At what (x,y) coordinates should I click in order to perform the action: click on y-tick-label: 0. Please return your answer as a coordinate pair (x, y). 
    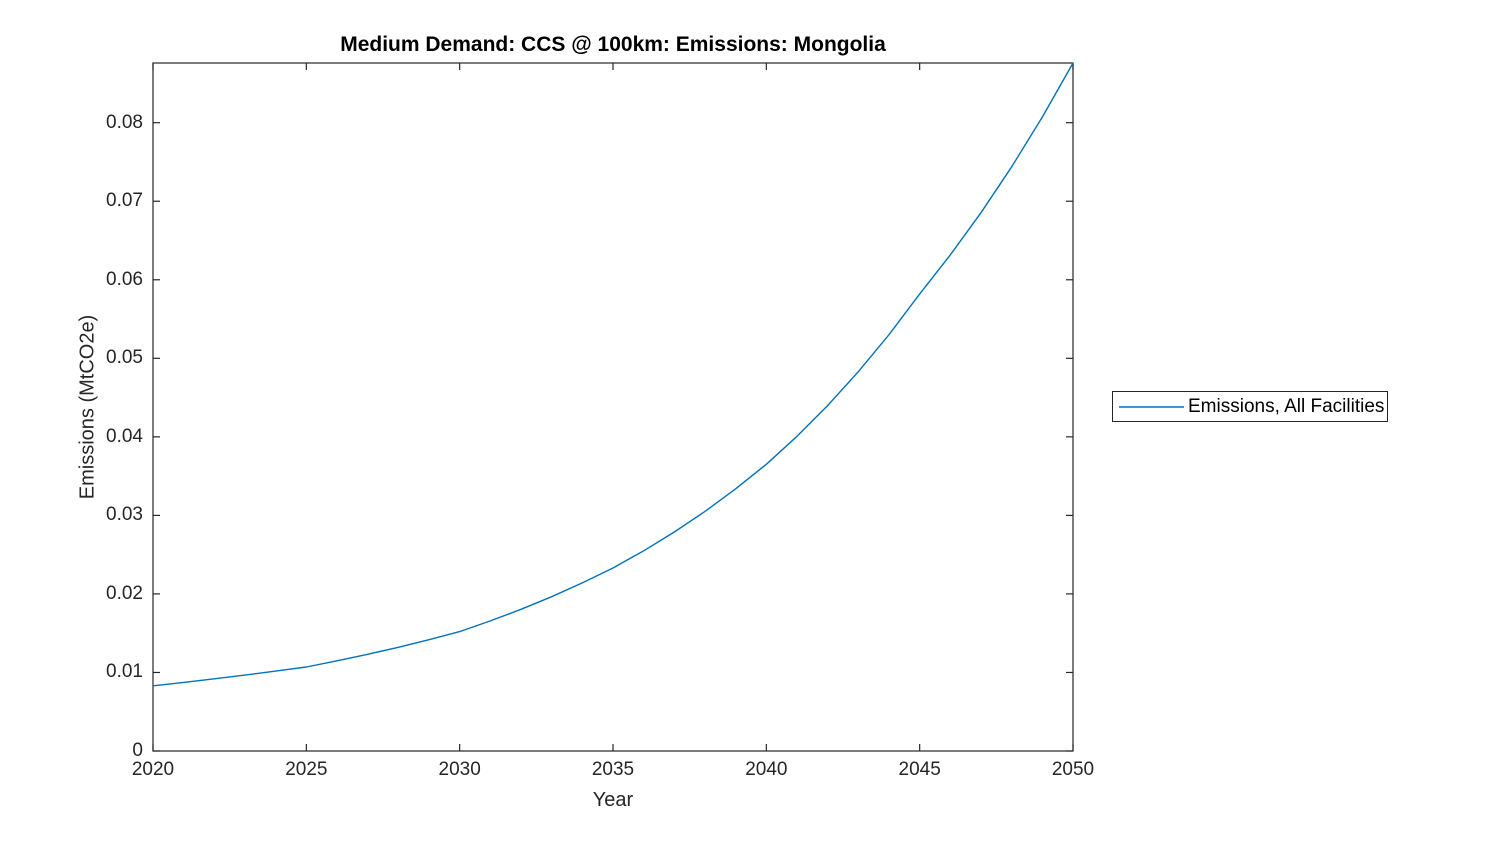
    Looking at the image, I should click on (137, 750).